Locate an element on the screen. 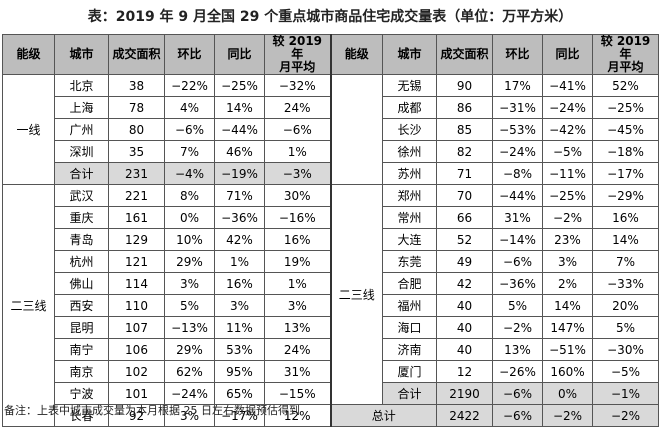 The image size is (660, 427). percent-cell: −53% is located at coordinates (517, 129).